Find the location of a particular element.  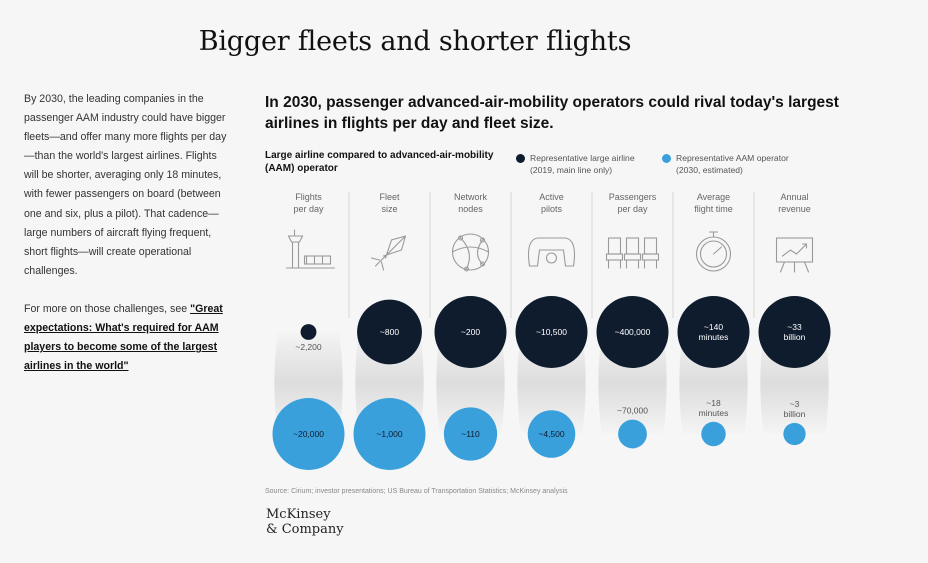

airline-value-label: ~800 is located at coordinates (389, 332).